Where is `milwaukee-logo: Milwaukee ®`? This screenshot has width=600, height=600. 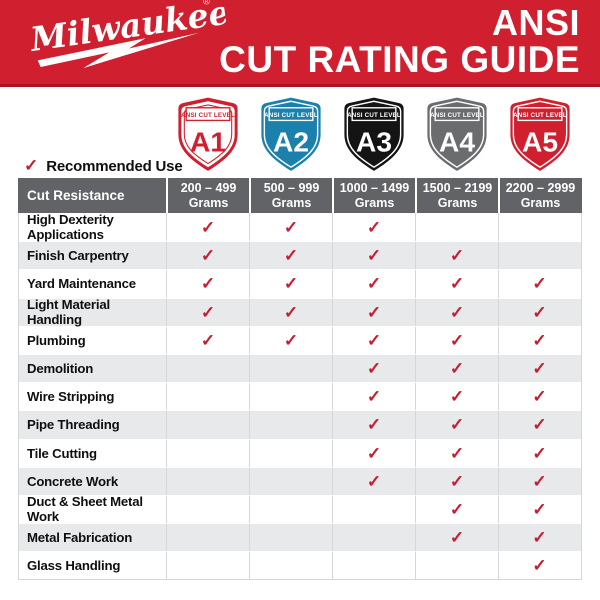
milwaukee-logo: Milwaukee ® is located at coordinates (127, 43).